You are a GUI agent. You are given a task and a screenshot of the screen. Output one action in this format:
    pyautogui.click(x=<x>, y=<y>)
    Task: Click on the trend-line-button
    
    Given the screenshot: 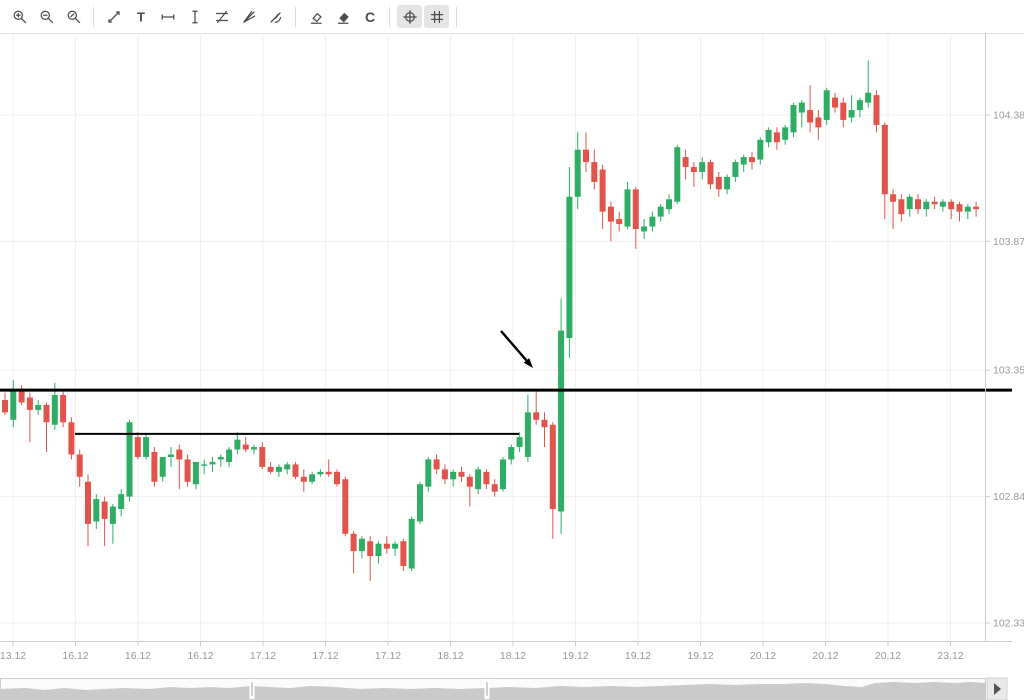 What is the action you would take?
    pyautogui.click(x=113, y=16)
    